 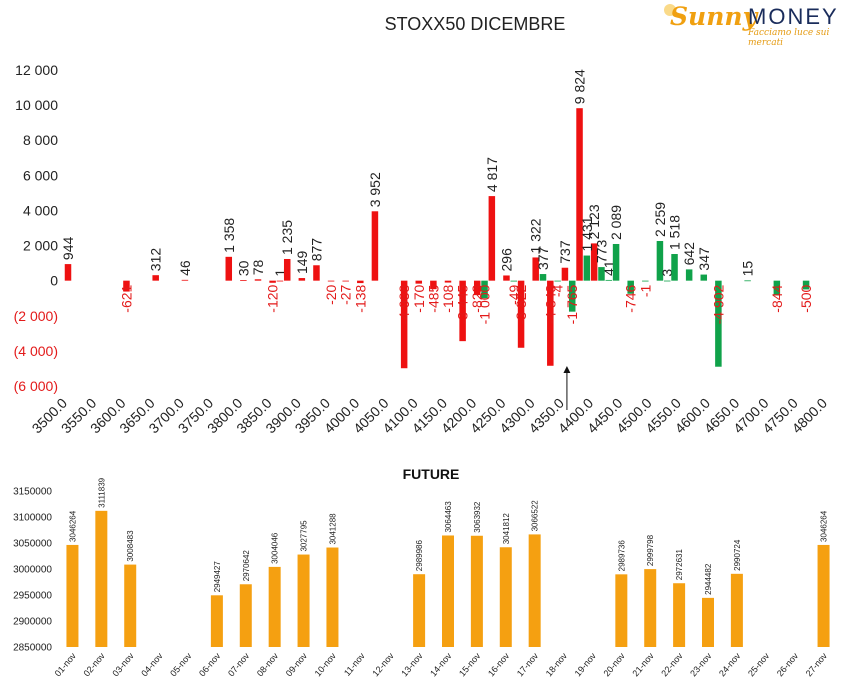 I want to click on data-label: 1 322, so click(x=536, y=235).